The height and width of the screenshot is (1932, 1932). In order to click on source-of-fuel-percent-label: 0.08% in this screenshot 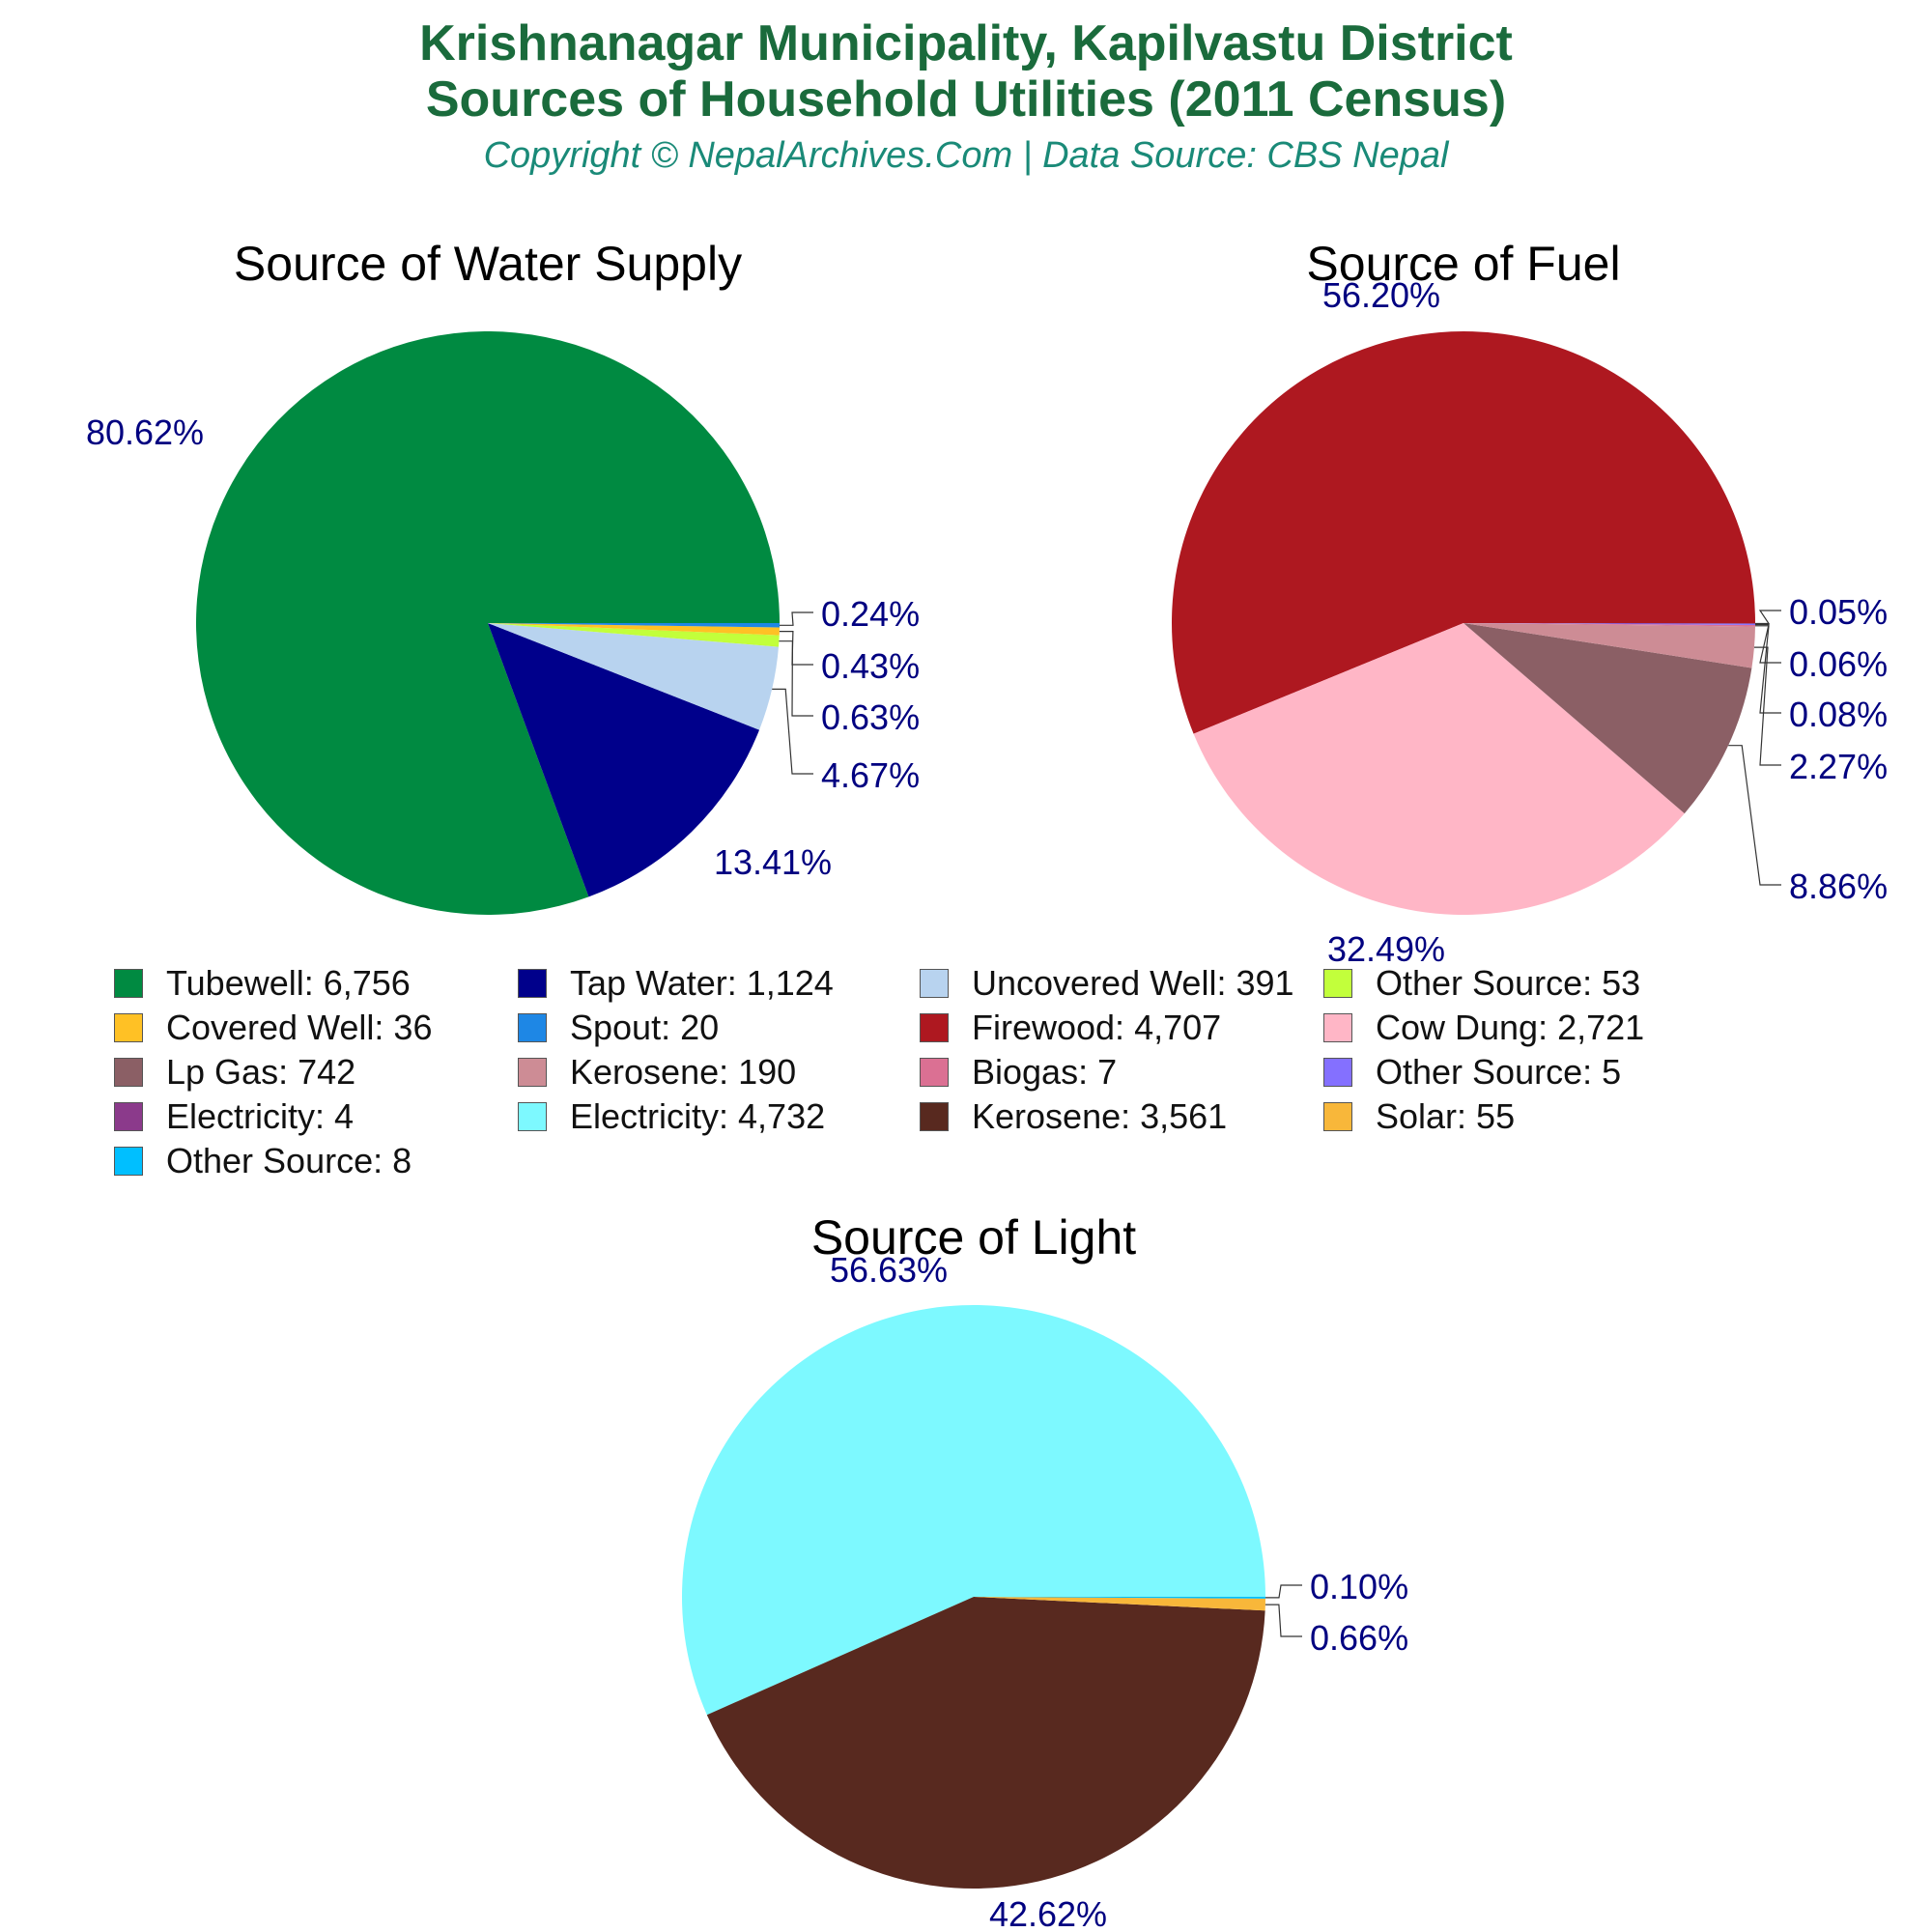, I will do `click(1838, 714)`.